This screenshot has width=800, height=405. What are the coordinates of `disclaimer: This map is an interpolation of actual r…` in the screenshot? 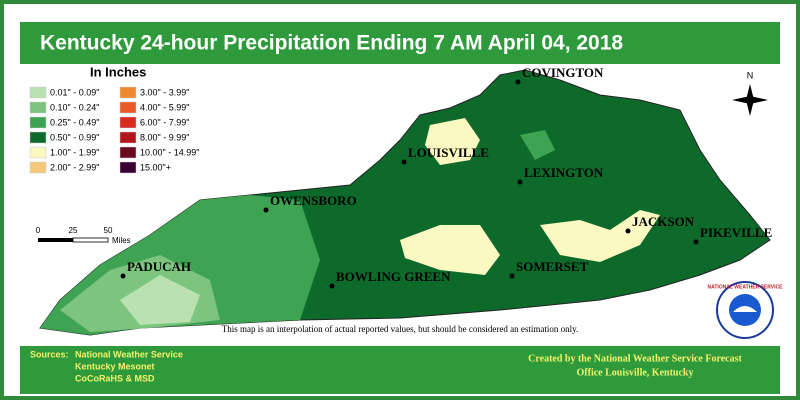 It's located at (400, 329).